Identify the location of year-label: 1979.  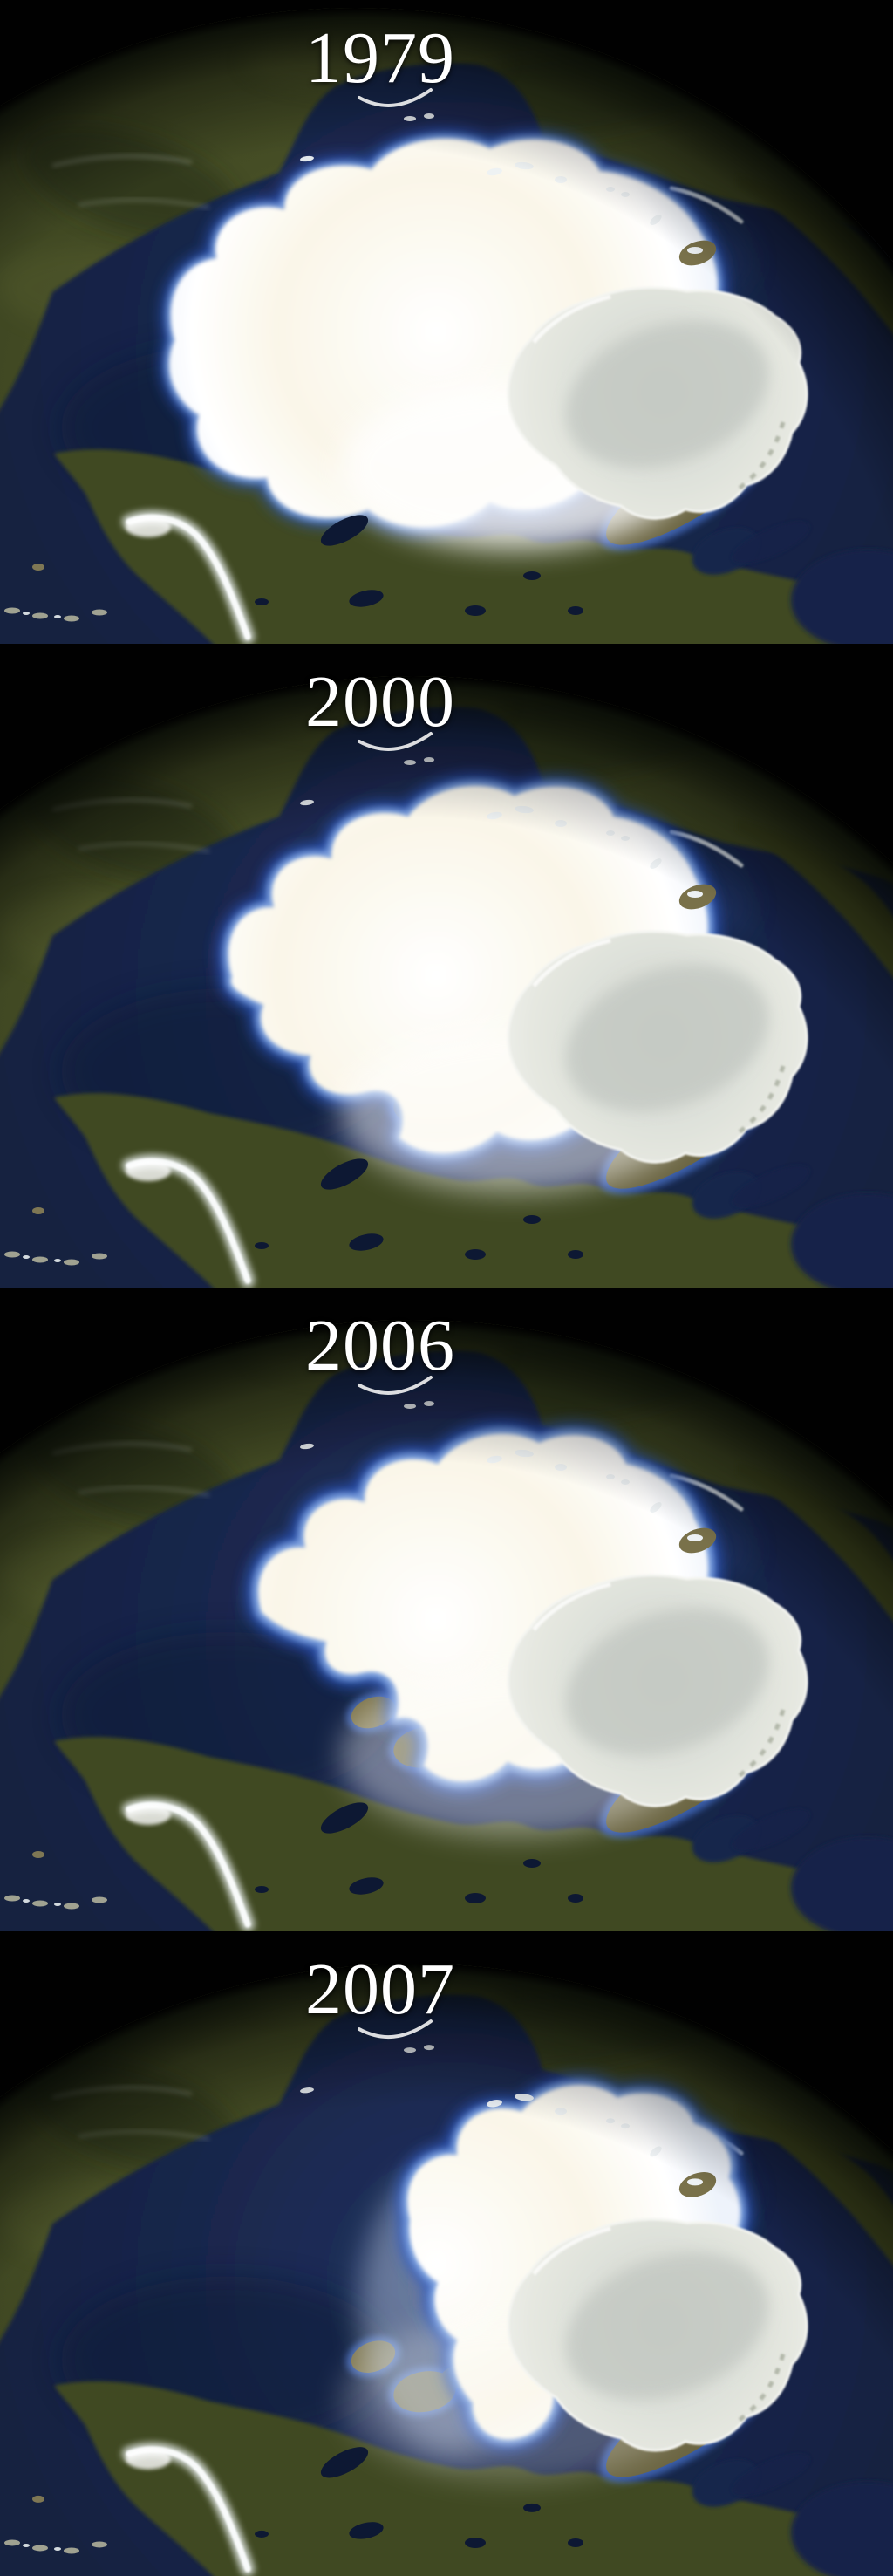
(380, 58).